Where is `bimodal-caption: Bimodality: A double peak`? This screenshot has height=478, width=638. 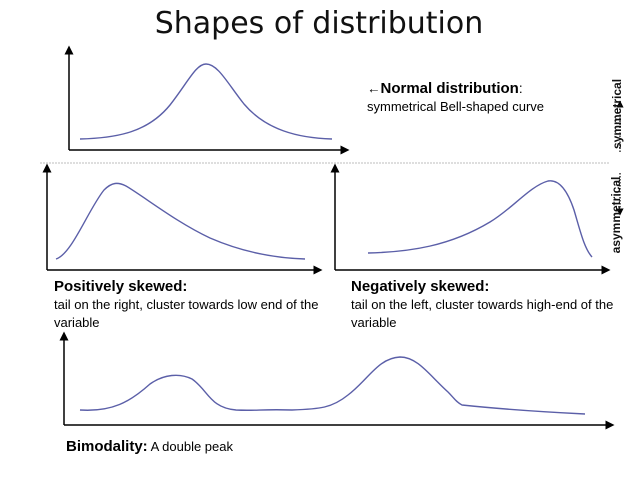 bimodal-caption: Bimodality: A double peak is located at coordinates (216, 447).